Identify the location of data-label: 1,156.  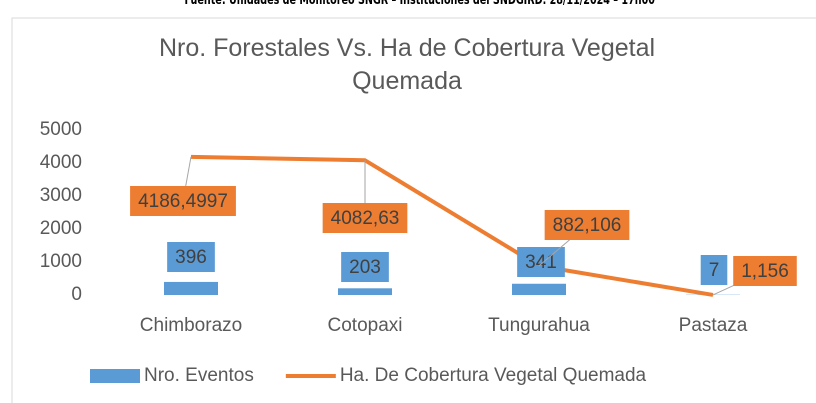
(765, 271).